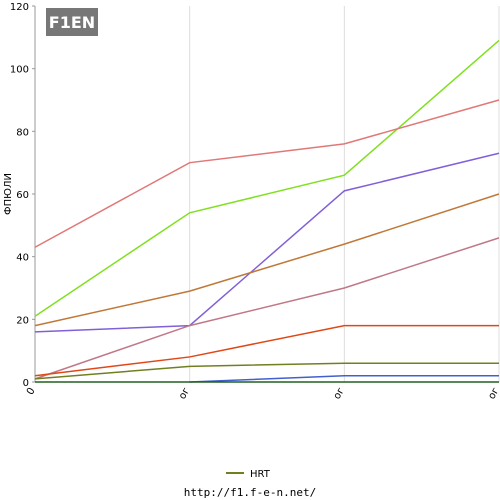 This screenshot has width=500, height=500. Describe the element at coordinates (31, 391) in the screenshot. I see `x-tick-label: 0` at that location.